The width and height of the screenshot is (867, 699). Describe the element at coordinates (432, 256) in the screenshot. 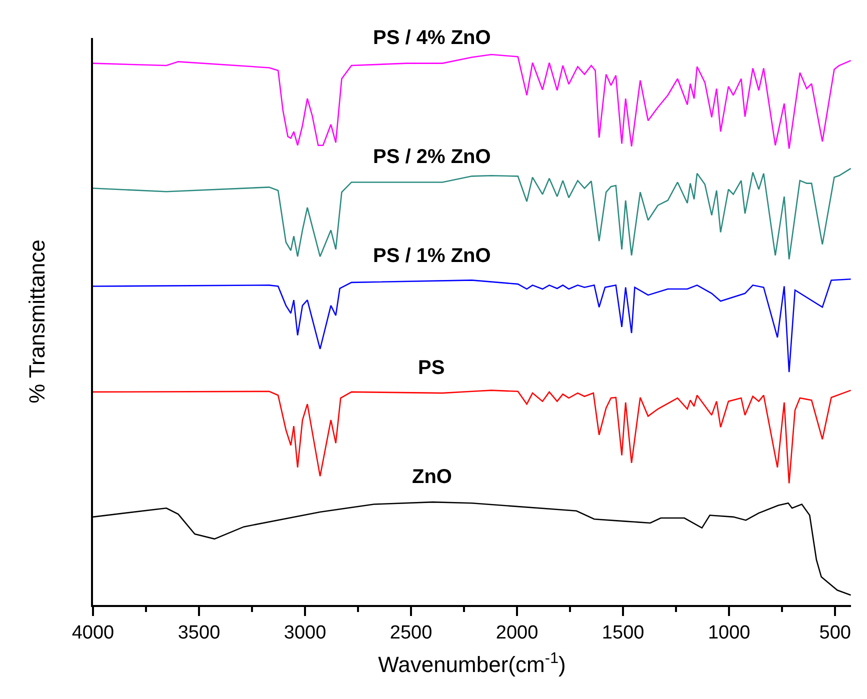

I see `series-label: PS / 1% ZnO` at that location.